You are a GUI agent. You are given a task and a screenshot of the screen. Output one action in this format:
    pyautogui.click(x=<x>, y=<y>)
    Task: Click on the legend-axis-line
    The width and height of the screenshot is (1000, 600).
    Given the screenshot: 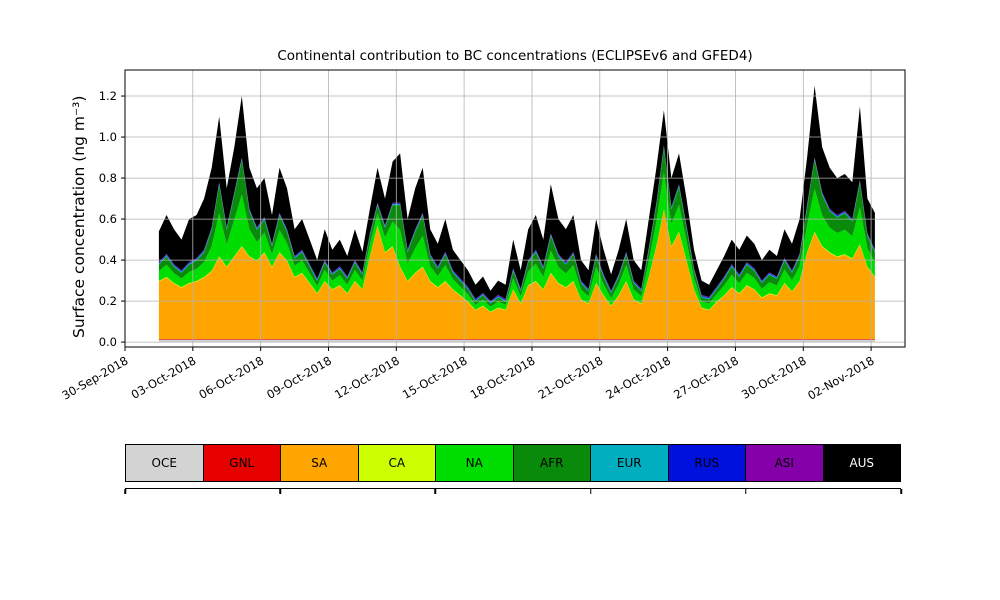 What is the action you would take?
    pyautogui.click(x=513, y=491)
    